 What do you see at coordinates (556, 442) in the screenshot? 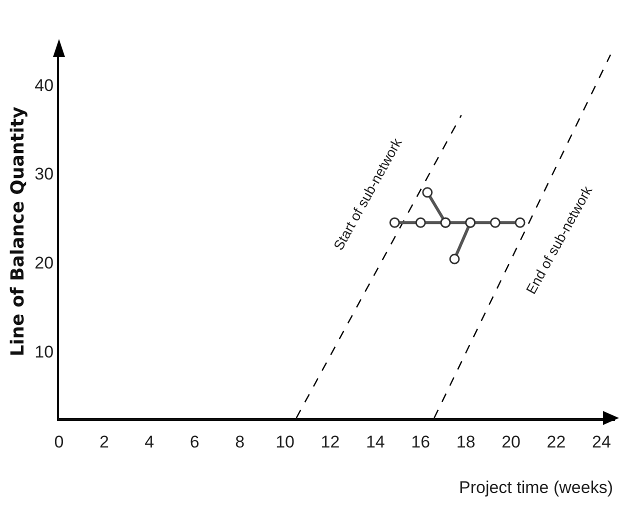
I see `x-tick-label: 22` at bounding box center [556, 442].